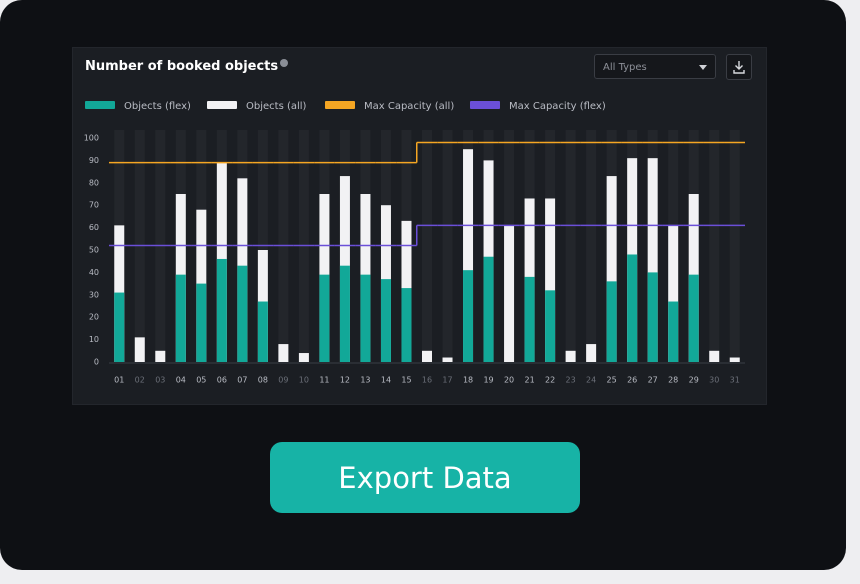 The image size is (860, 584). I want to click on x-tick-label: 04, so click(181, 380).